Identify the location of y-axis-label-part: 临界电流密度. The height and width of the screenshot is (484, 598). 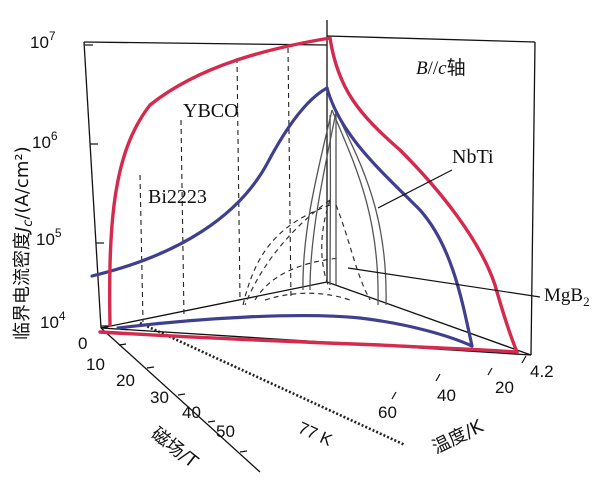
(22, 286).